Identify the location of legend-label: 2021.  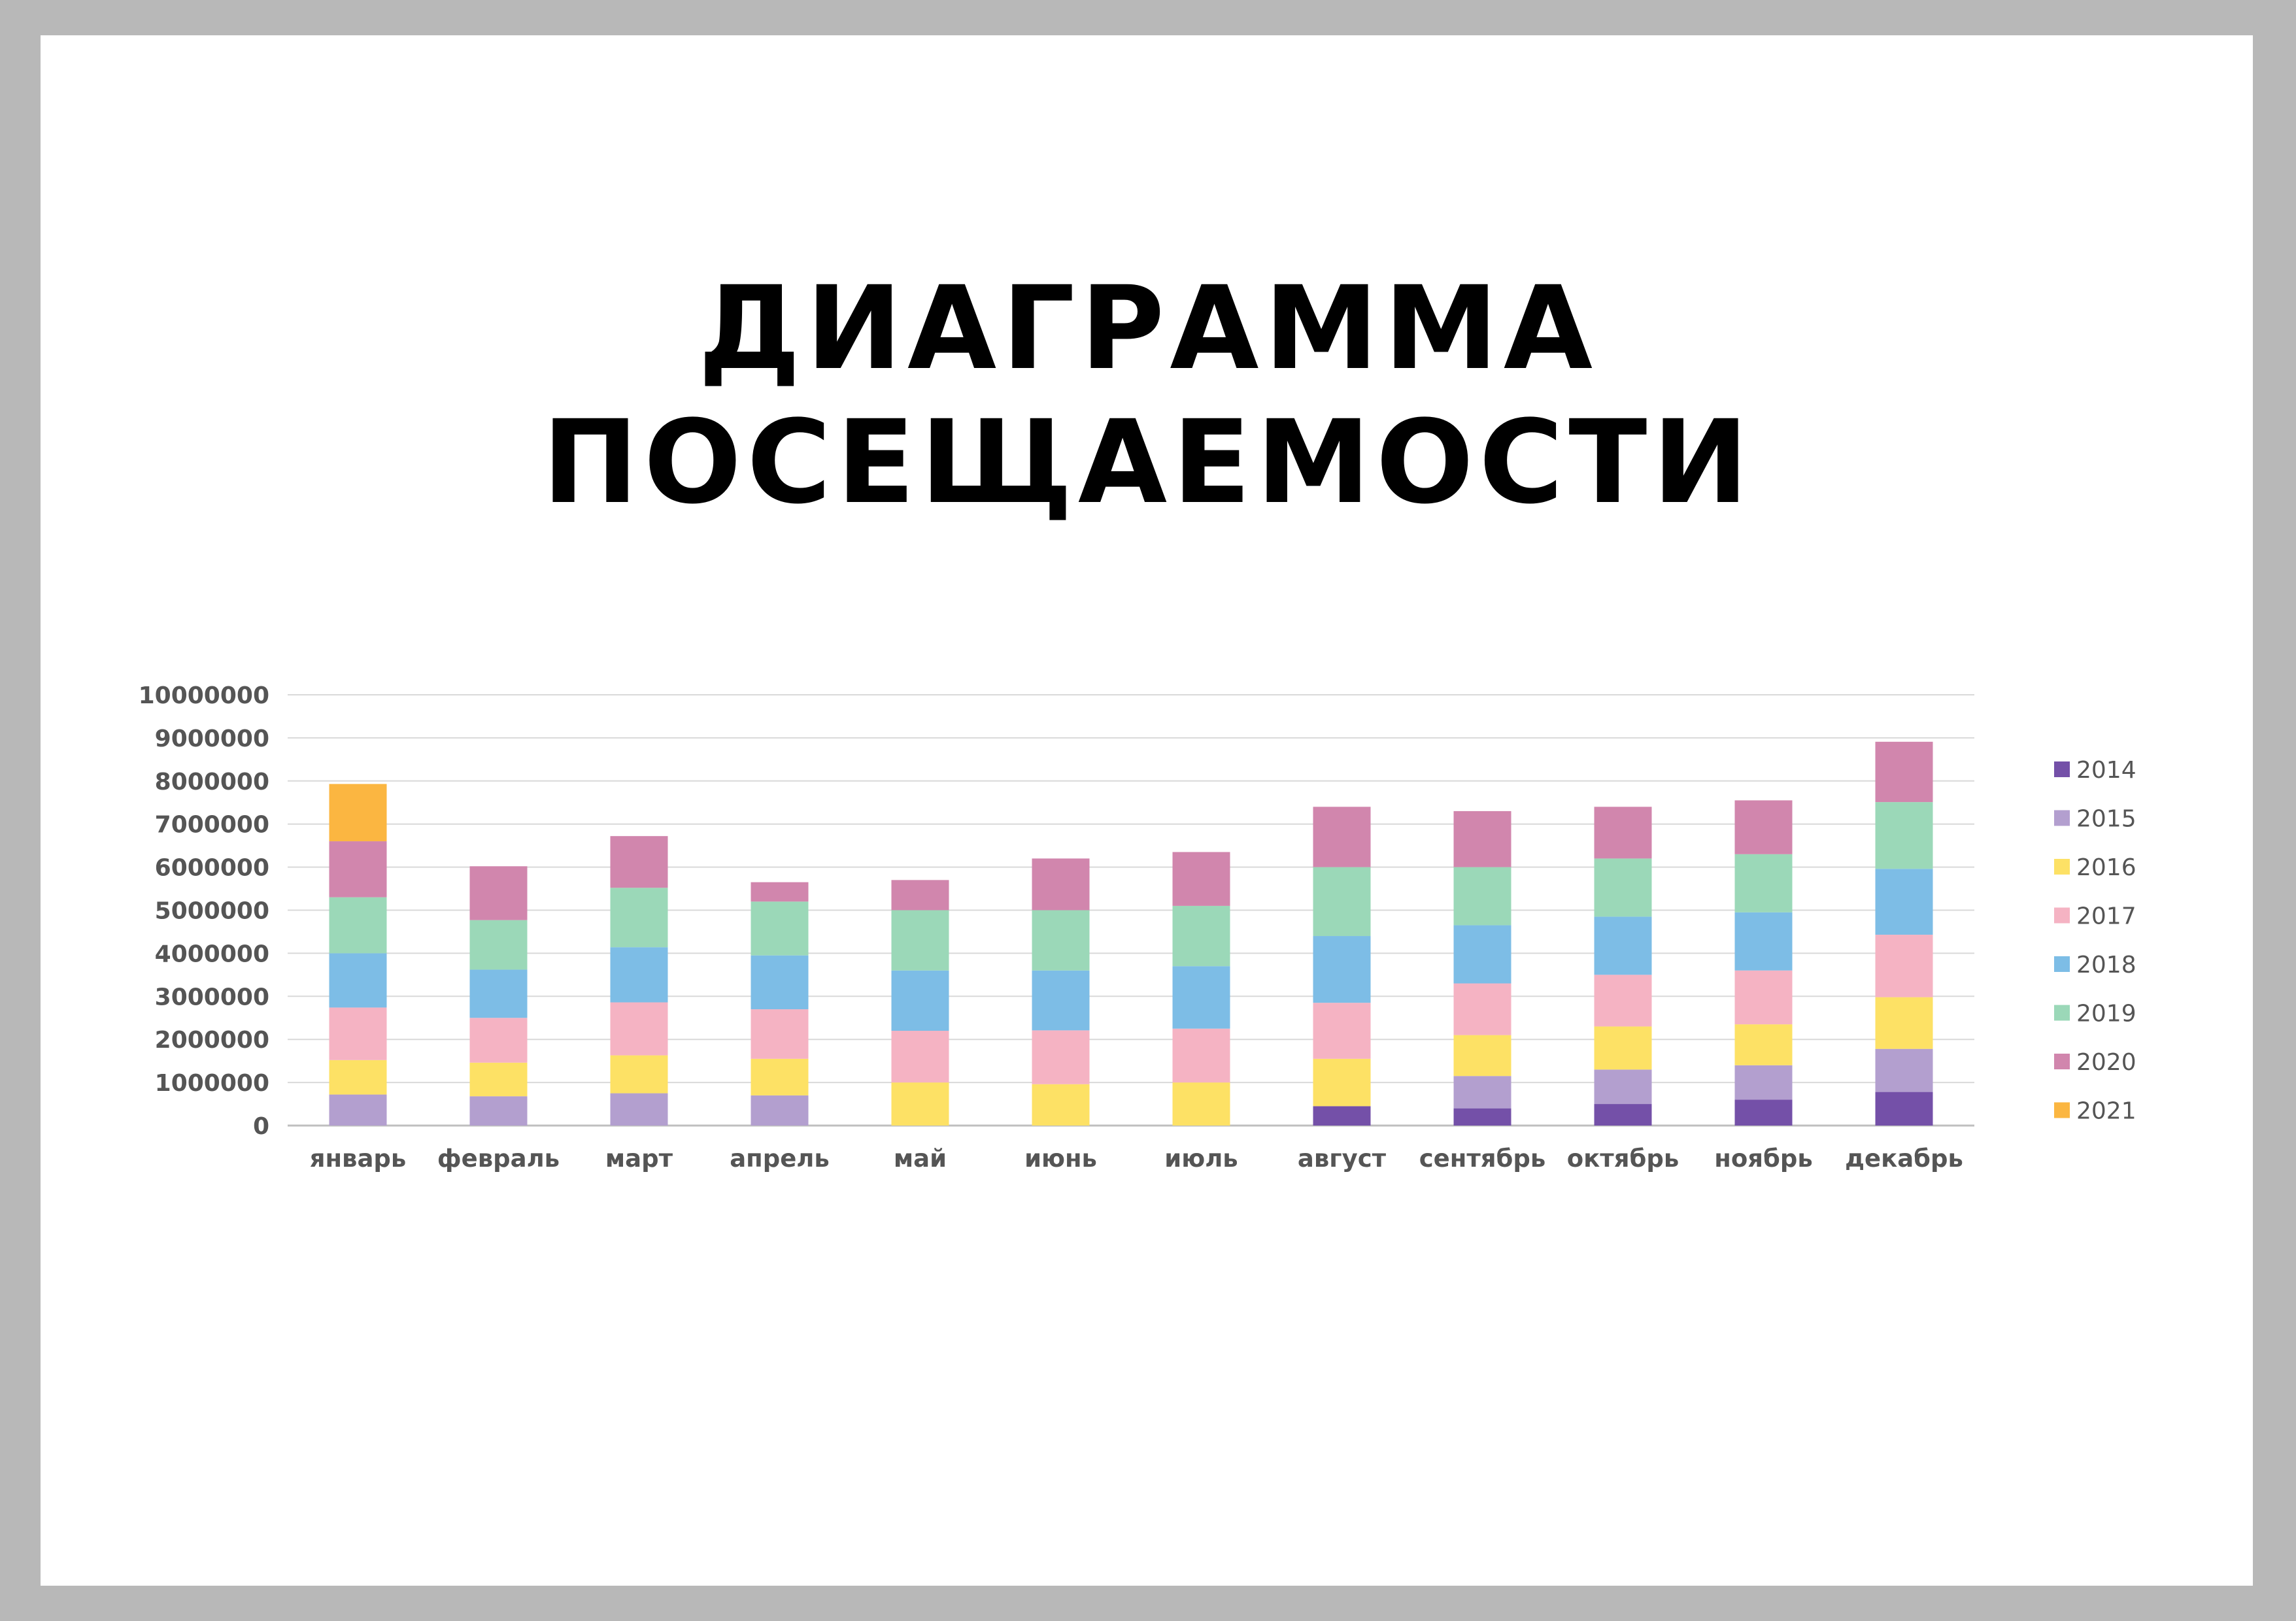
(2106, 1112).